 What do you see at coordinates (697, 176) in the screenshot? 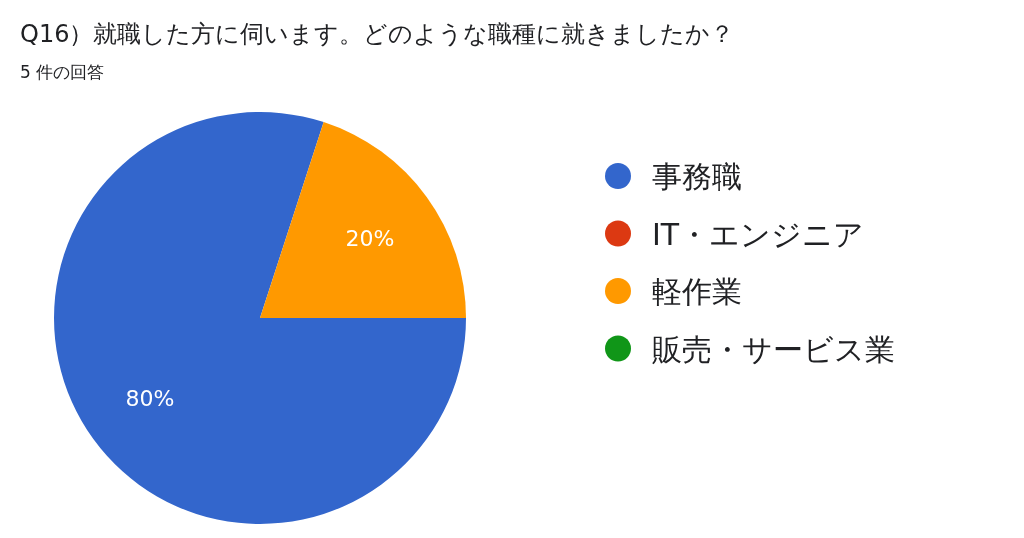
I see `legend-label: 事務職` at bounding box center [697, 176].